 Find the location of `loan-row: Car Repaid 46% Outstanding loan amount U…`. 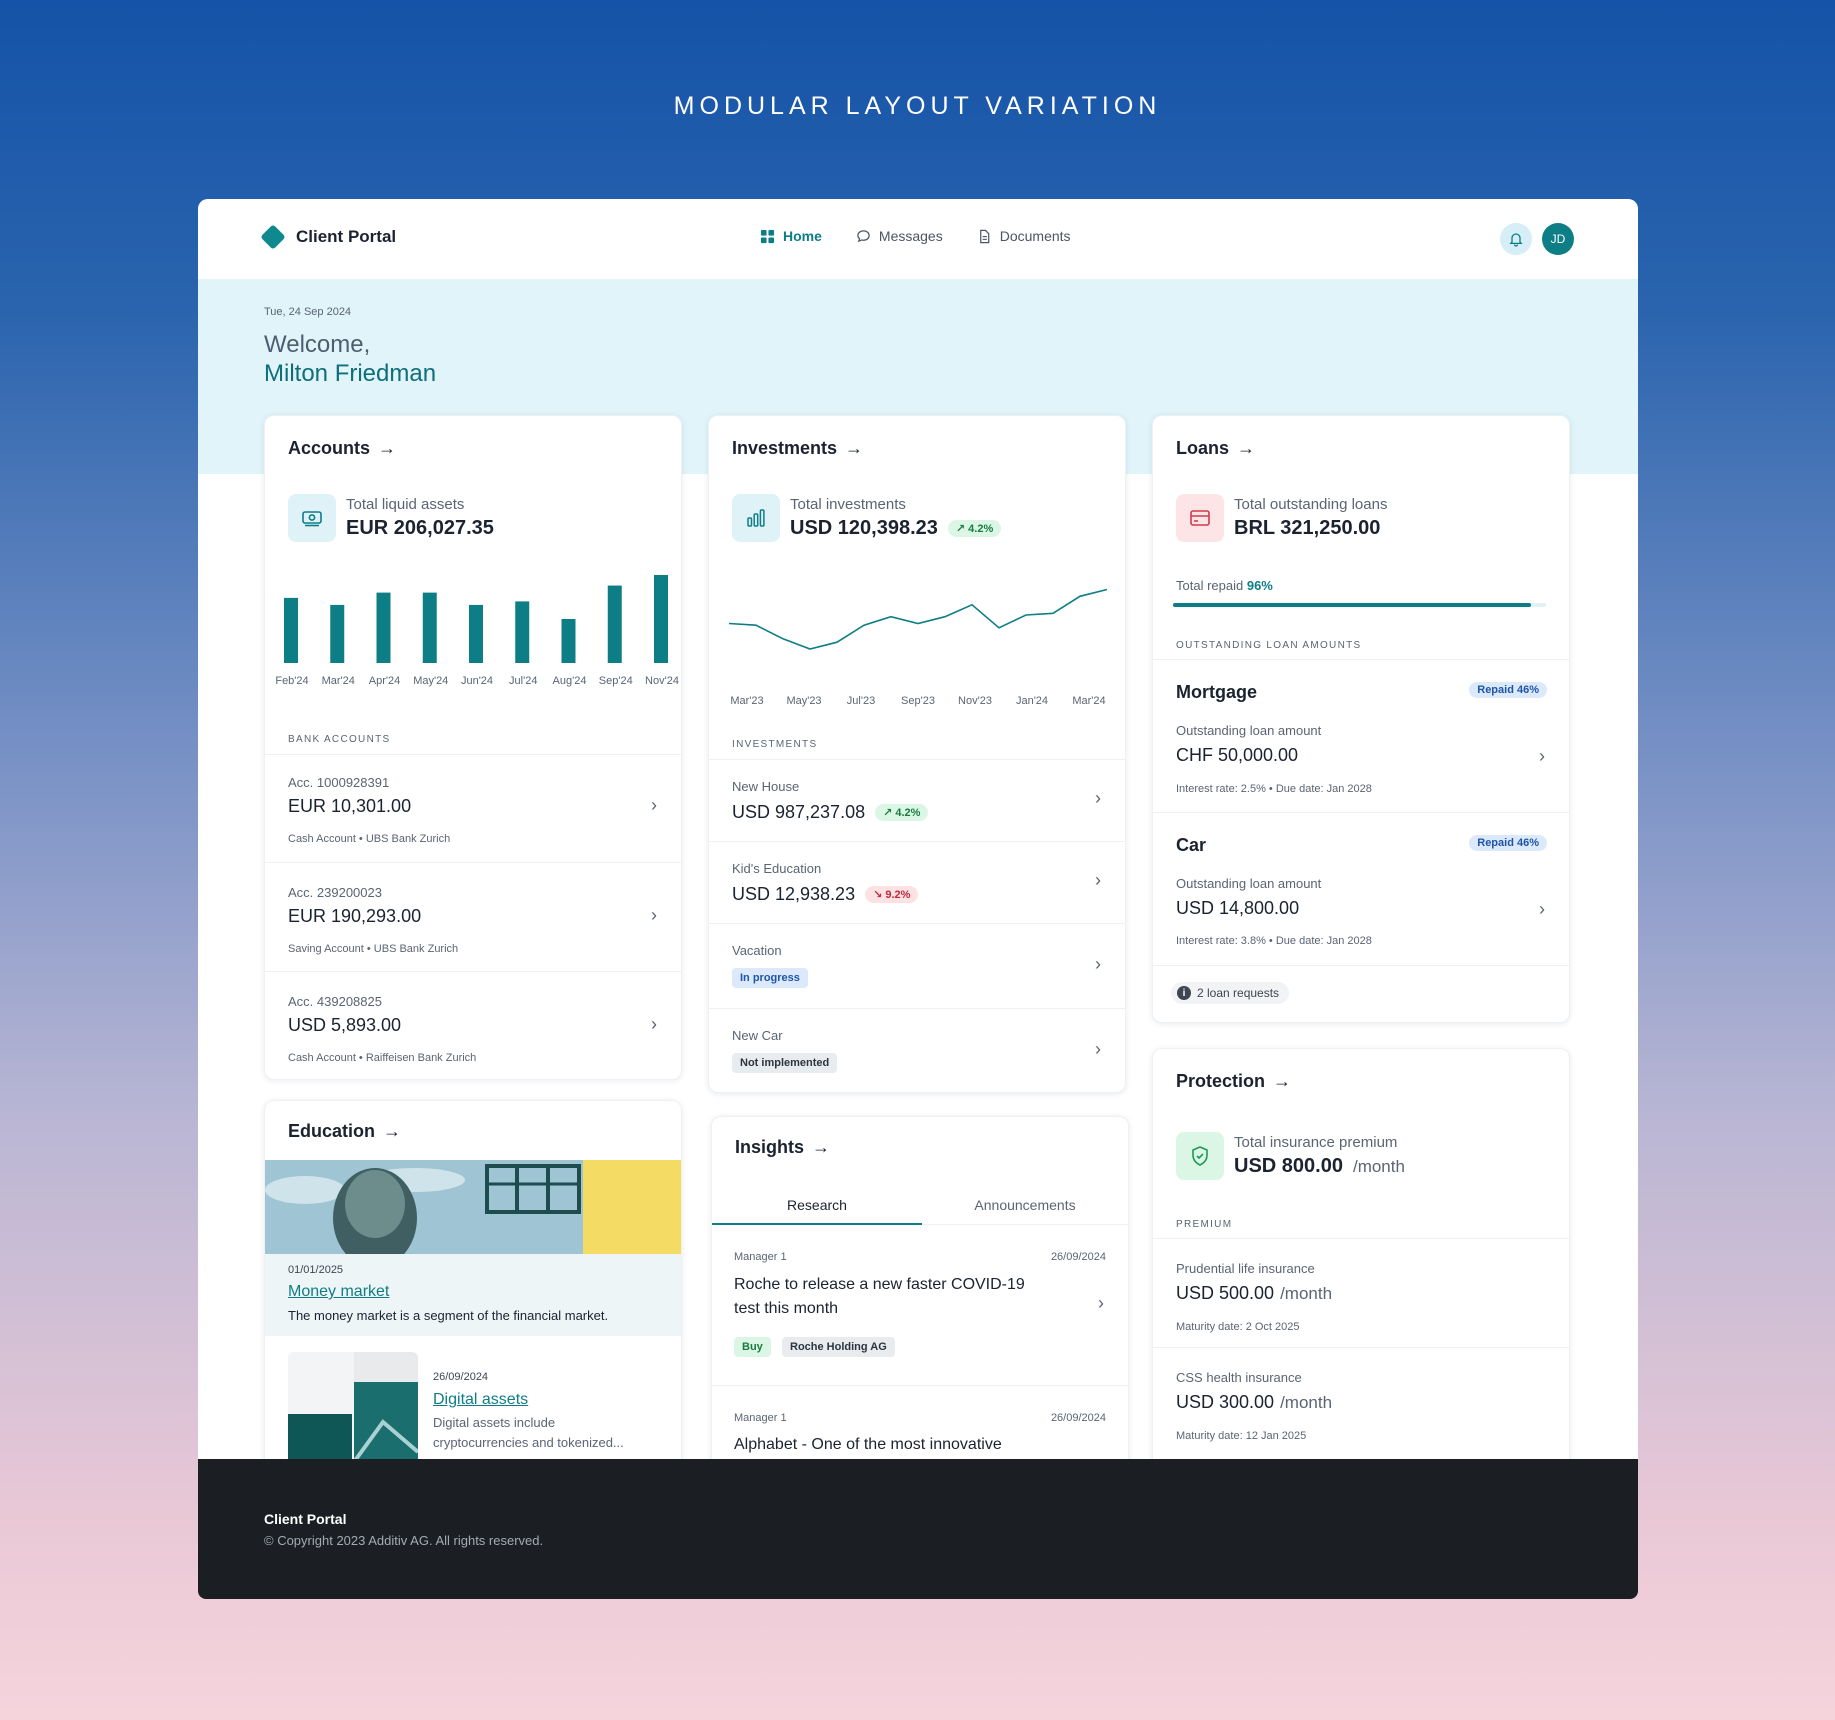

loan-row: Car Repaid 46% Outstanding loan amount U… is located at coordinates (1361, 888).